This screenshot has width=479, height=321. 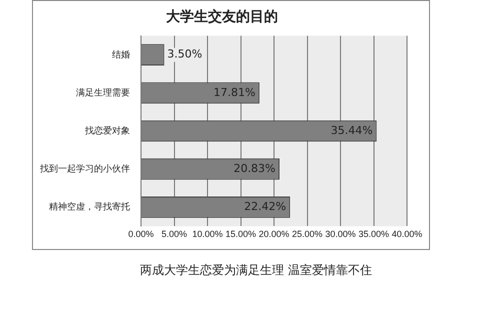 What do you see at coordinates (374, 234) in the screenshot?
I see `x-tick-label: 35.00%` at bounding box center [374, 234].